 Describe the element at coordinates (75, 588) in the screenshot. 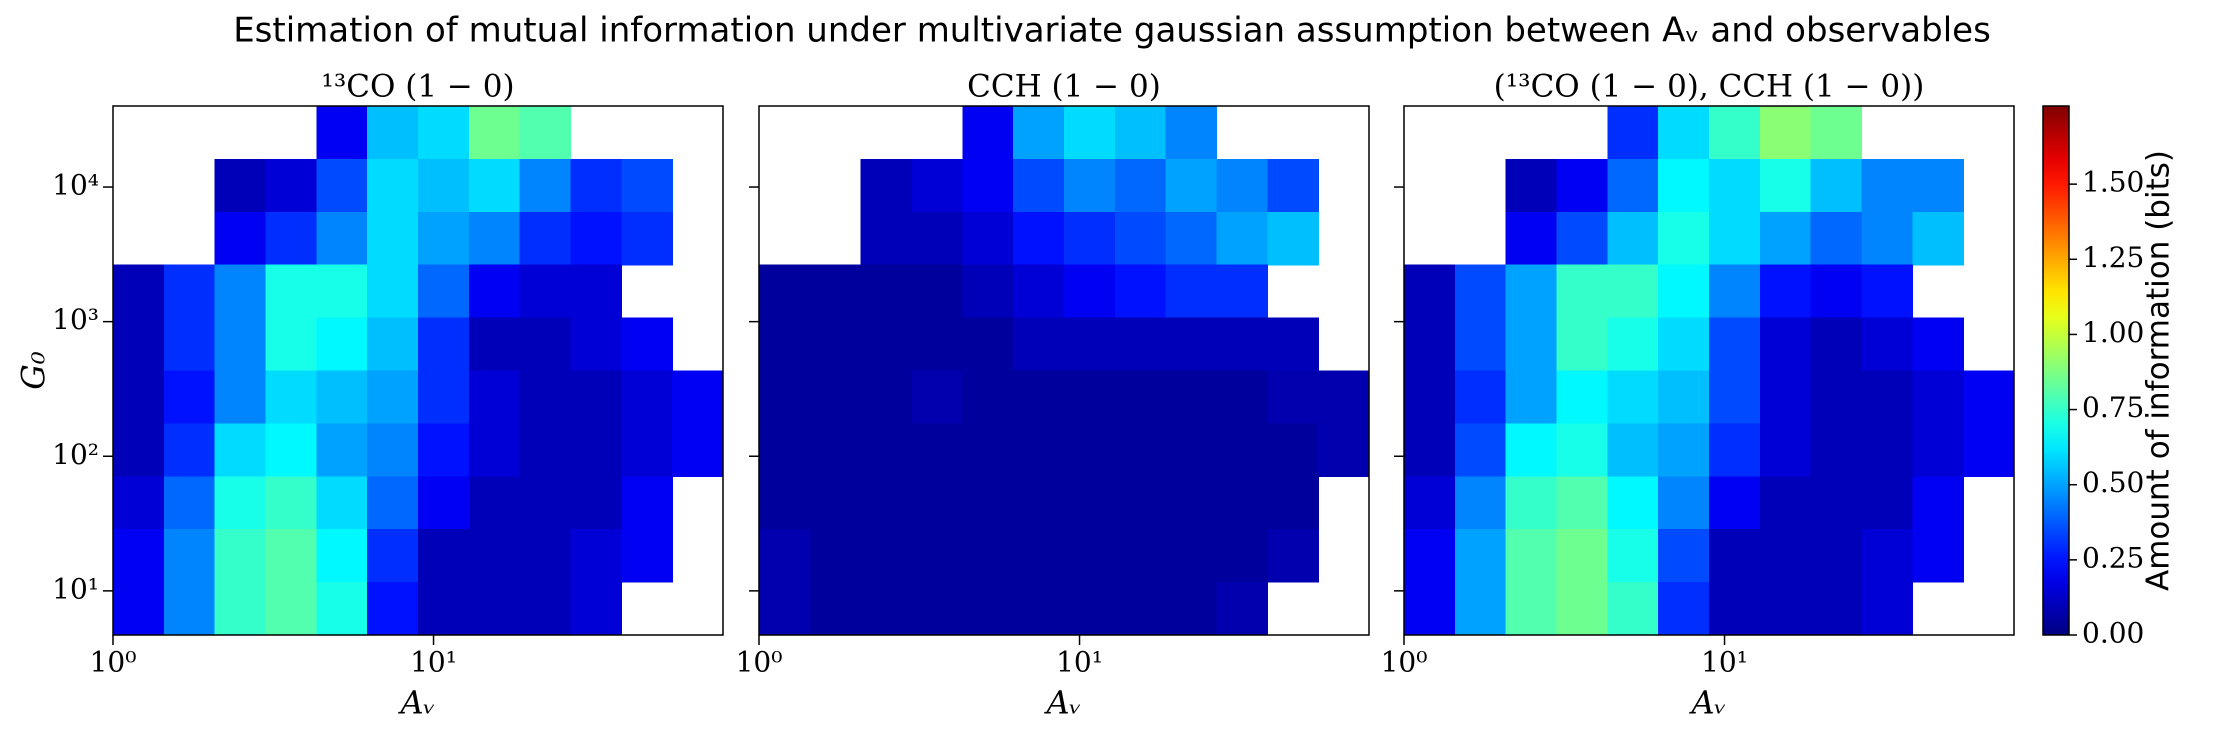

I see `y-tick-label: 10¹` at that location.